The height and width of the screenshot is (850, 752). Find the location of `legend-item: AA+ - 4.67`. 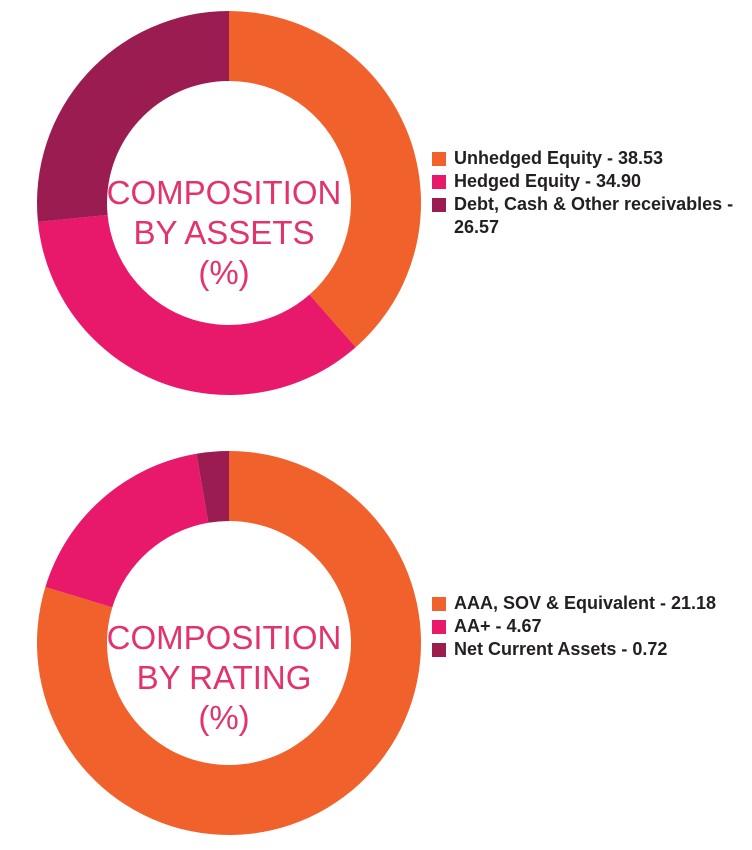

legend-item: AA+ - 4.67 is located at coordinates (591, 626).